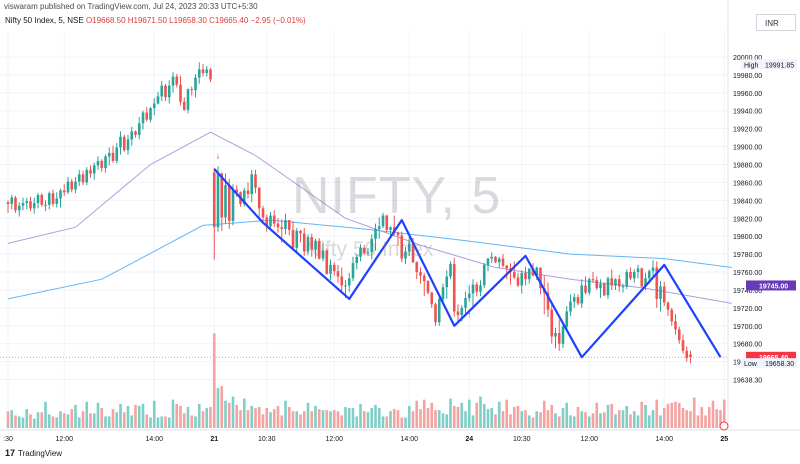  What do you see at coordinates (776, 22) in the screenshot?
I see `currency-button: INR` at bounding box center [776, 22].